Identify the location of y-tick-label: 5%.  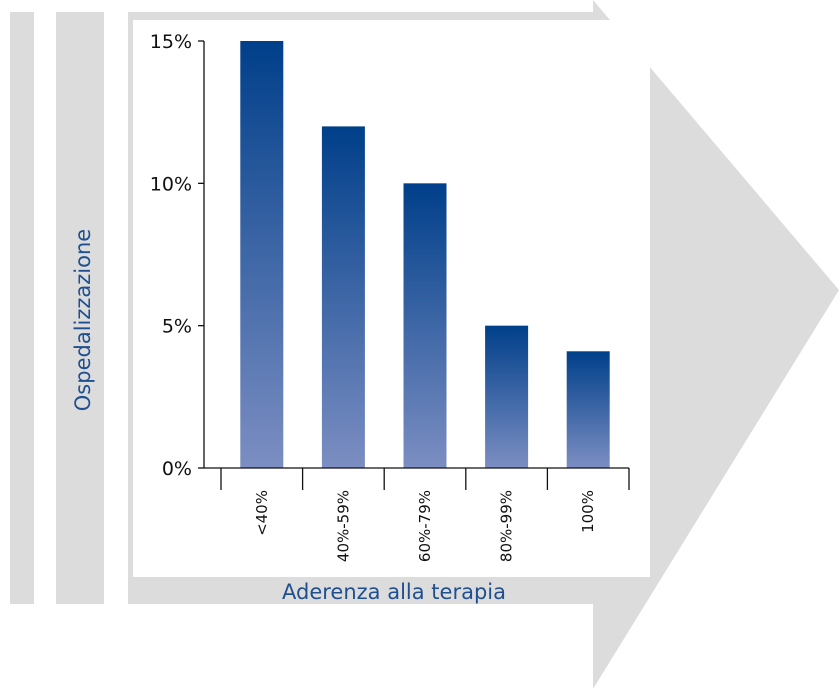
(177, 327).